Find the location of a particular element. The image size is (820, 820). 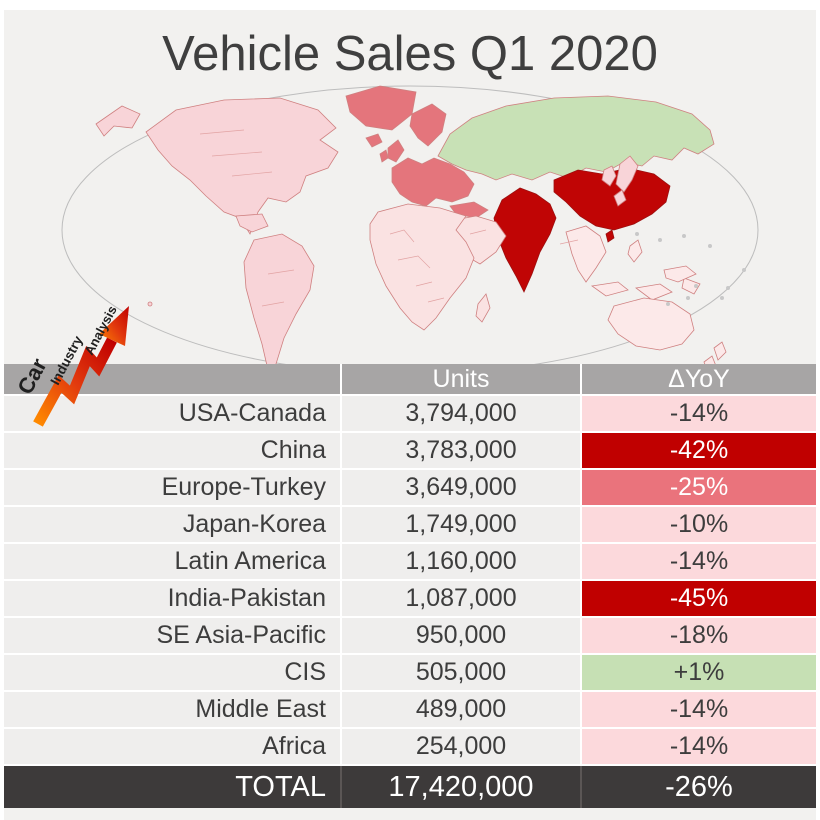

table-row: Latin America 1,160,000 -14% is located at coordinates (410, 561).